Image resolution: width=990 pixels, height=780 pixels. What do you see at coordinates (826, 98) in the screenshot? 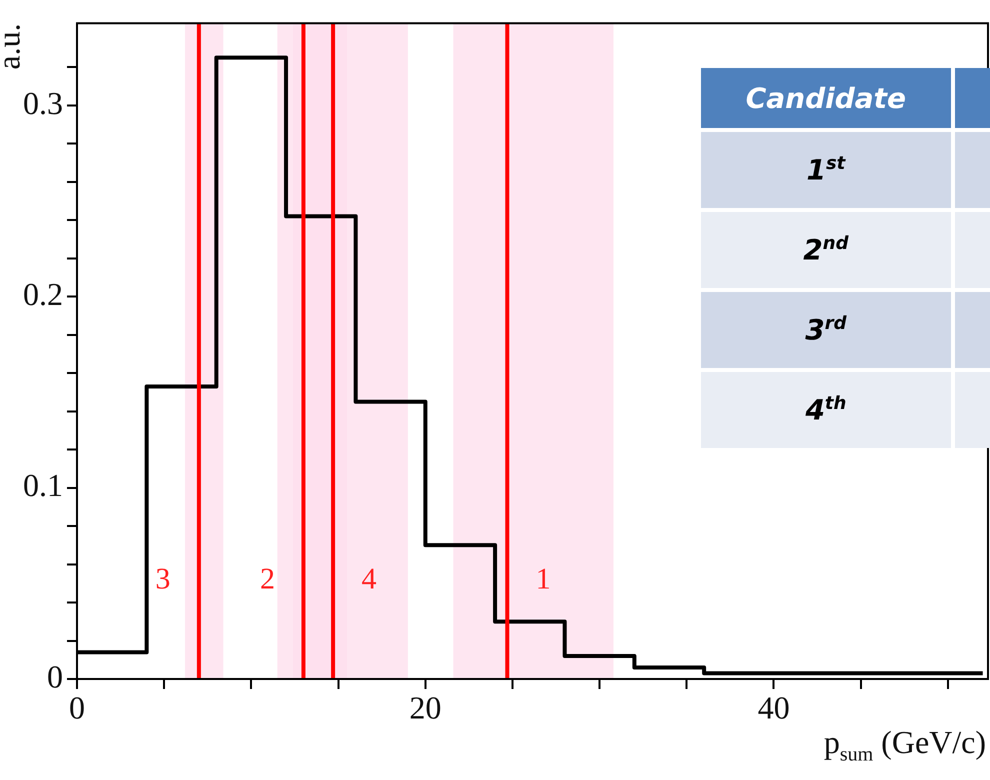
I see `annotation: Candidate` at bounding box center [826, 98].